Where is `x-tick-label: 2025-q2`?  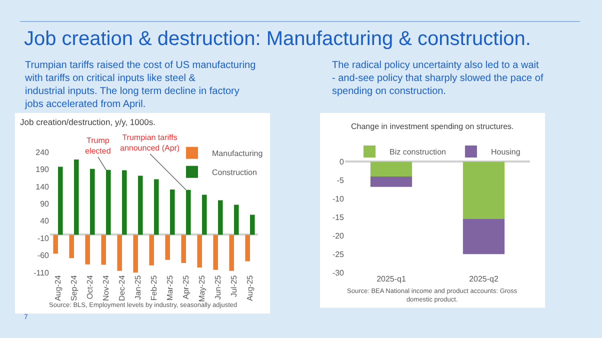
x-tick-label: 2025-q2 is located at coordinates (484, 279).